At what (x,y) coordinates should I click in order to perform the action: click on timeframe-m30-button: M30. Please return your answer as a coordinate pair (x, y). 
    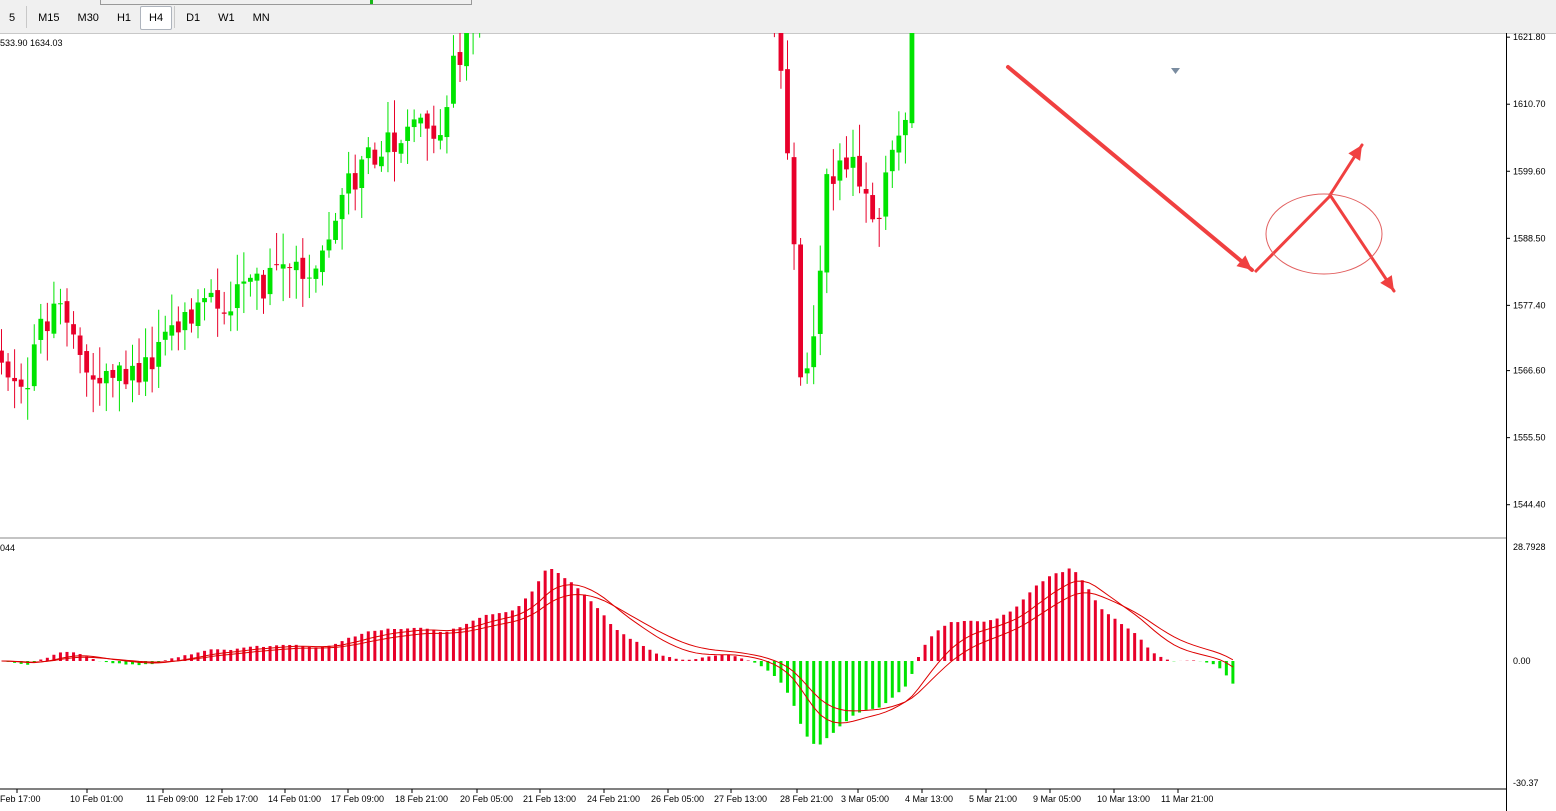
    Looking at the image, I should click on (88, 18).